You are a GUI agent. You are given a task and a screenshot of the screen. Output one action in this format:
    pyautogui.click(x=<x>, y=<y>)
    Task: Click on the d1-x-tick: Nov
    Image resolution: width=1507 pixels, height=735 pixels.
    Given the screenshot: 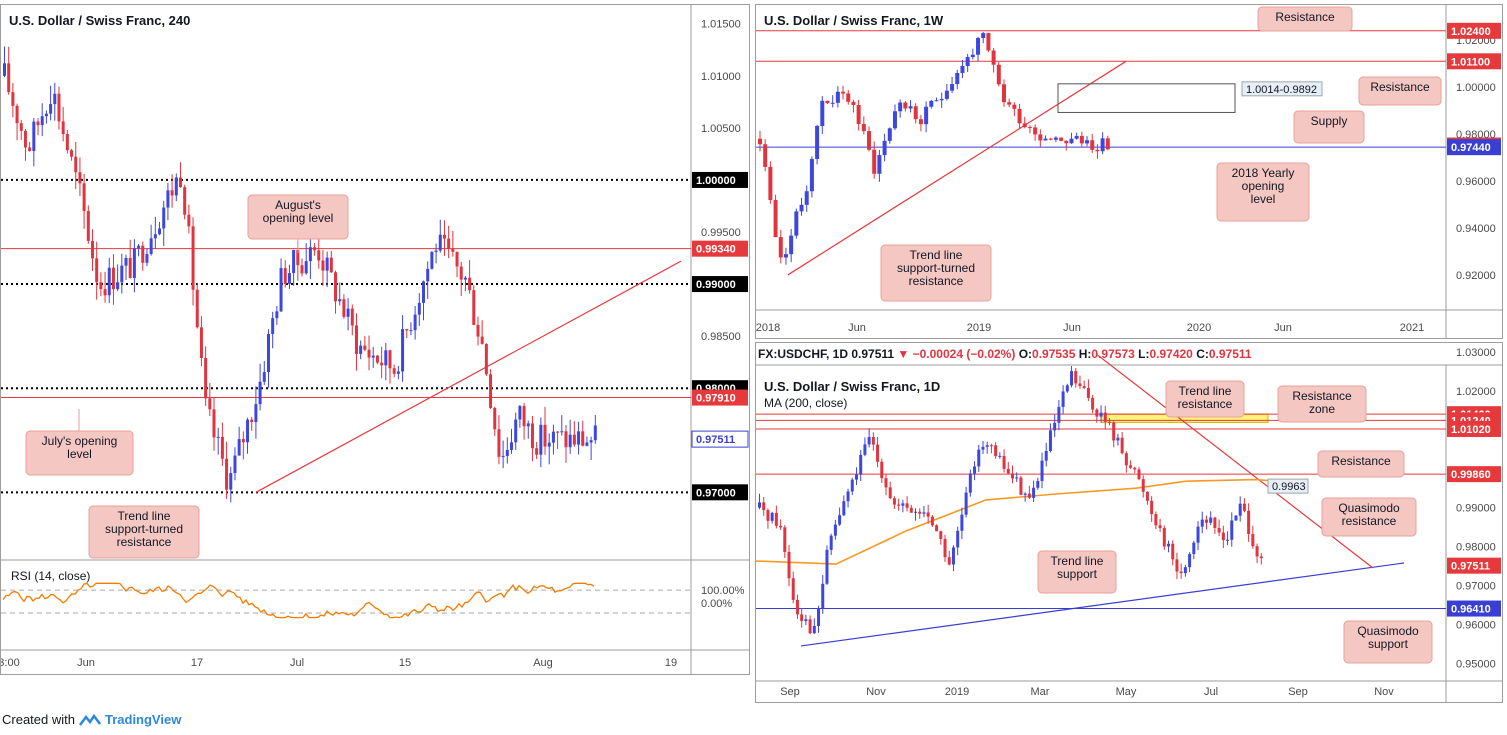 What is the action you would take?
    pyautogui.click(x=876, y=692)
    